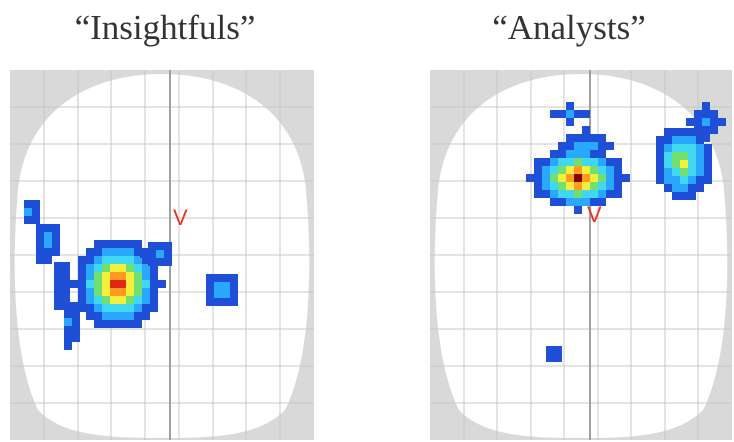  What do you see at coordinates (165, 27) in the screenshot?
I see `title-insightfuls: “Insightfuls”` at bounding box center [165, 27].